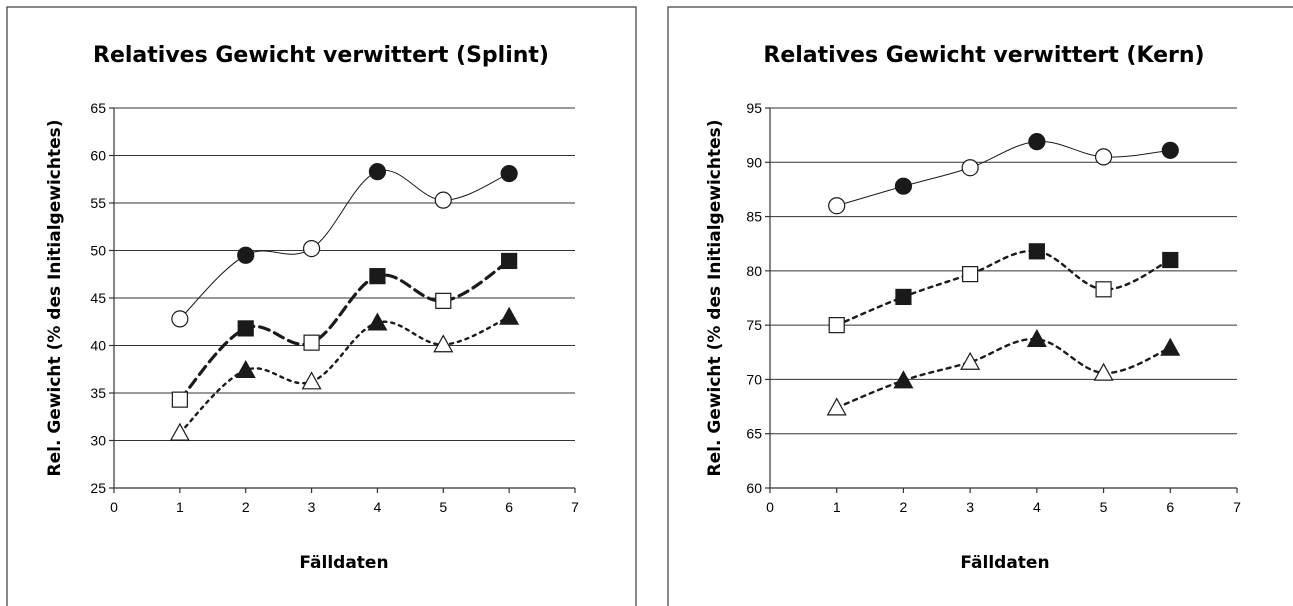 This screenshot has height=606, width=1293. I want to click on y-tick-label: 95, so click(754, 108).